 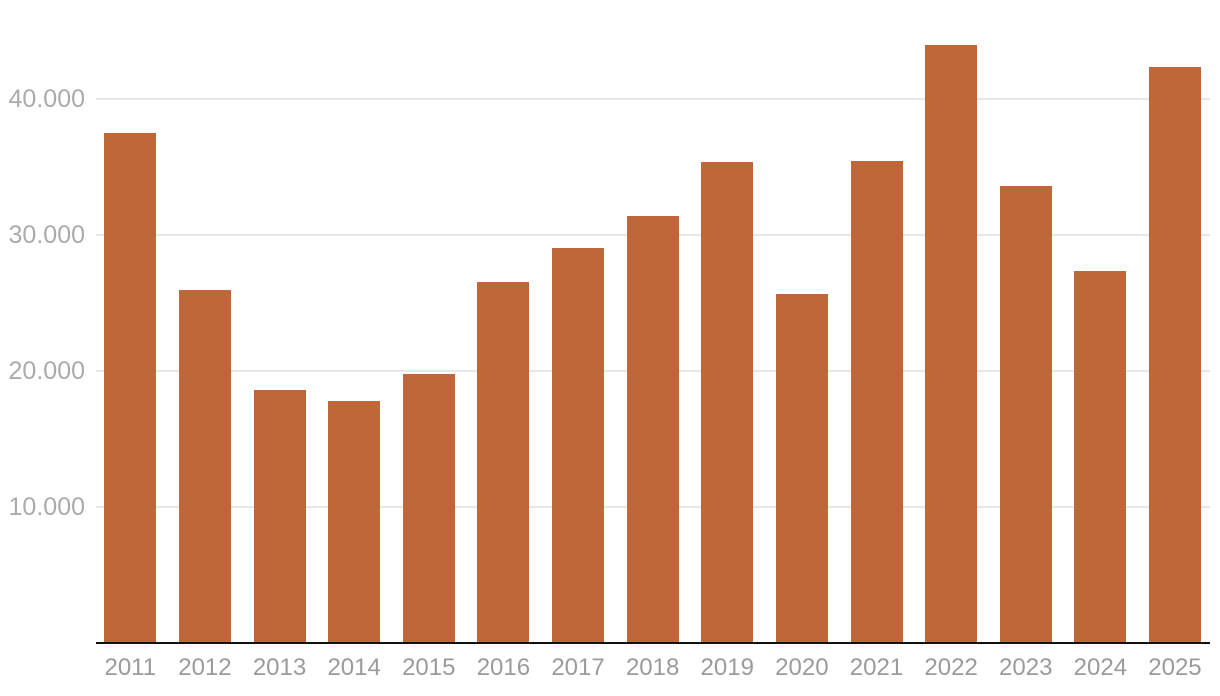 What do you see at coordinates (951, 667) in the screenshot?
I see `x-axis-tick-label: 2022` at bounding box center [951, 667].